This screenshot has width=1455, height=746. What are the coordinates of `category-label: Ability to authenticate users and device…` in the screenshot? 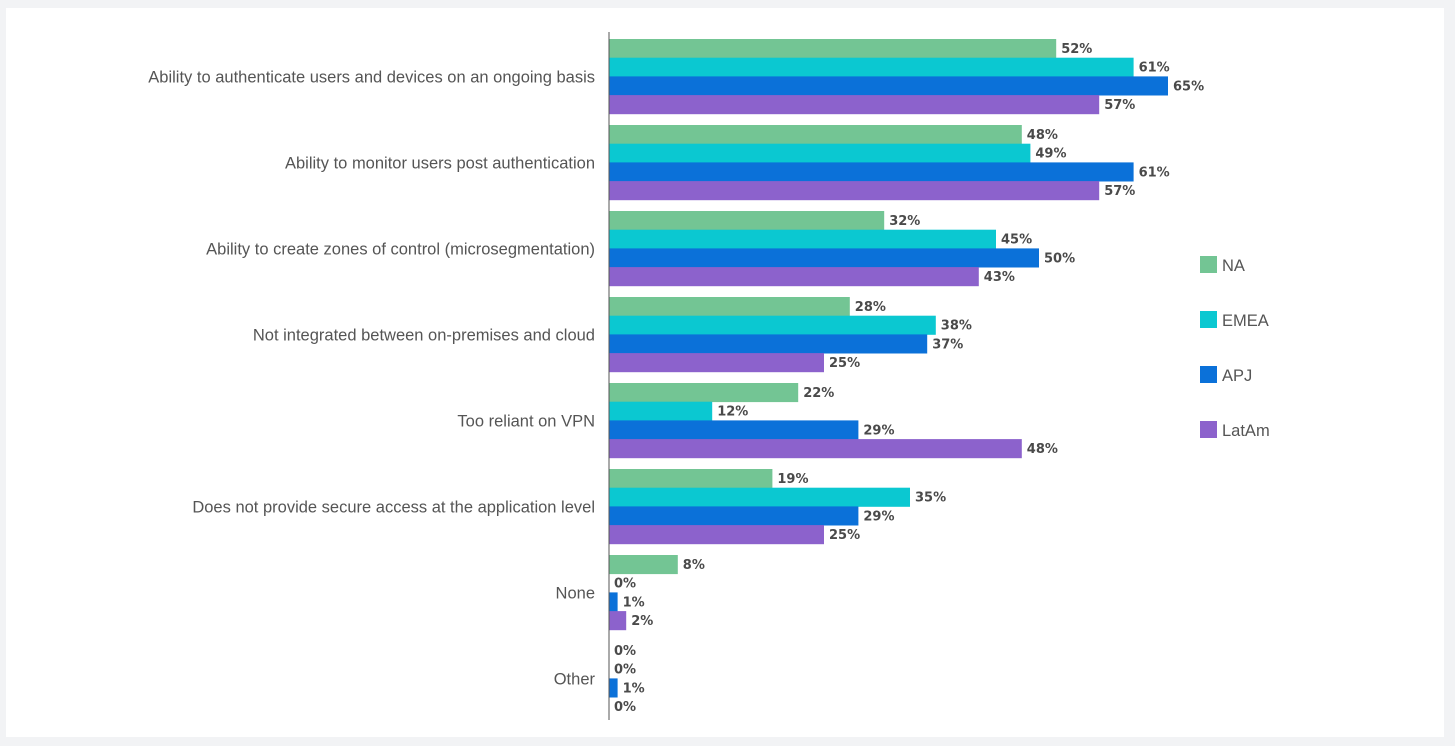 It's located at (371, 77).